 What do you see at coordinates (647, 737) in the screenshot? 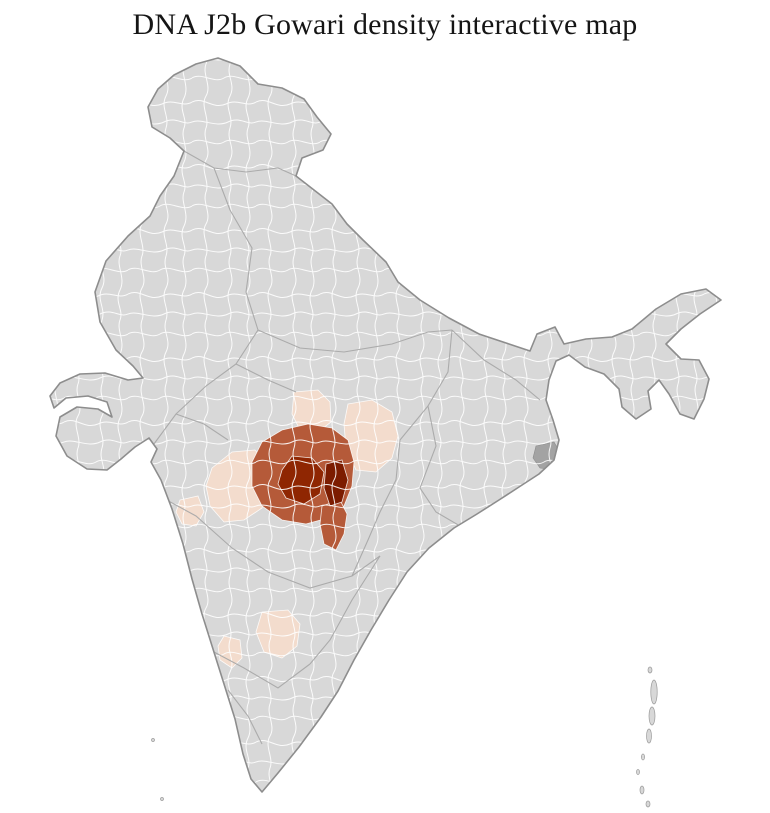
I see `andaman-nicobar-islands` at bounding box center [647, 737].